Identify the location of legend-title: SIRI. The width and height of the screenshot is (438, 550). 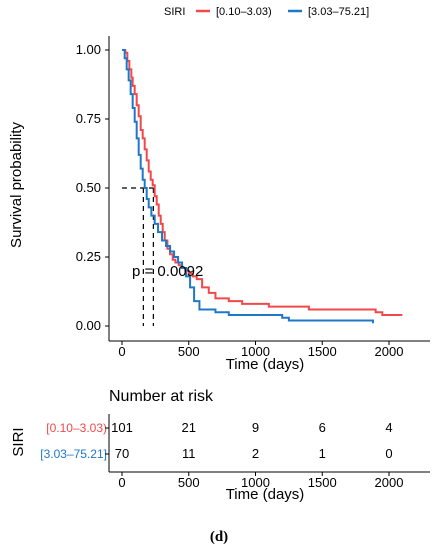
(174, 12).